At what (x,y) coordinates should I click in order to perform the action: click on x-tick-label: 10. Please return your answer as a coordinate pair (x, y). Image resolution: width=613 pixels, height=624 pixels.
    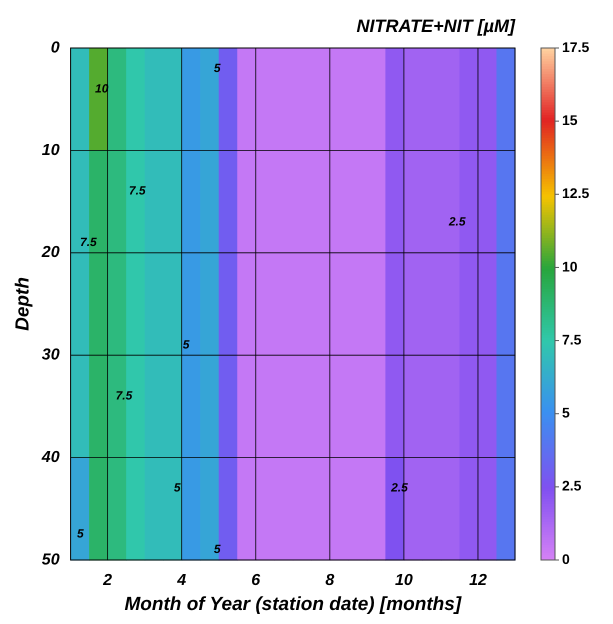
    Looking at the image, I should click on (404, 581).